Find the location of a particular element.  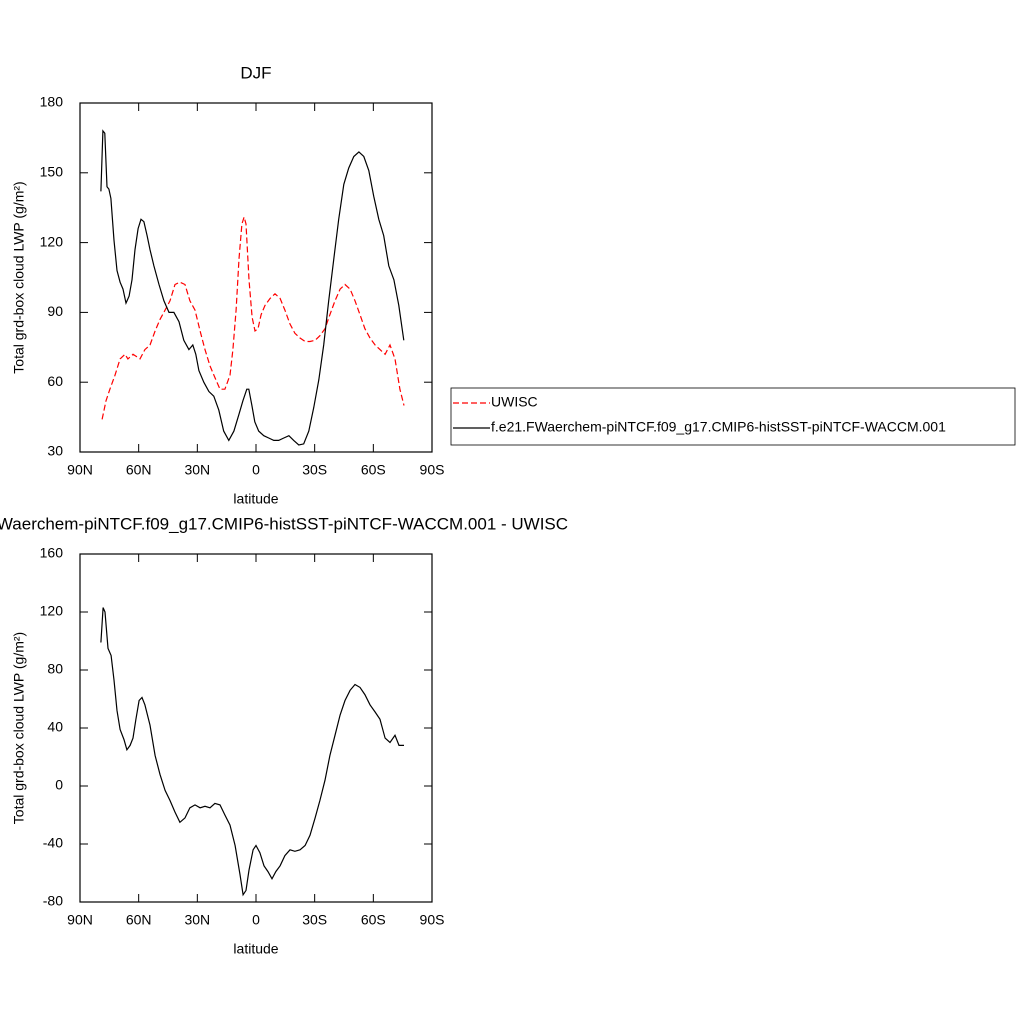

y-tick-label: 0 is located at coordinates (59, 785).